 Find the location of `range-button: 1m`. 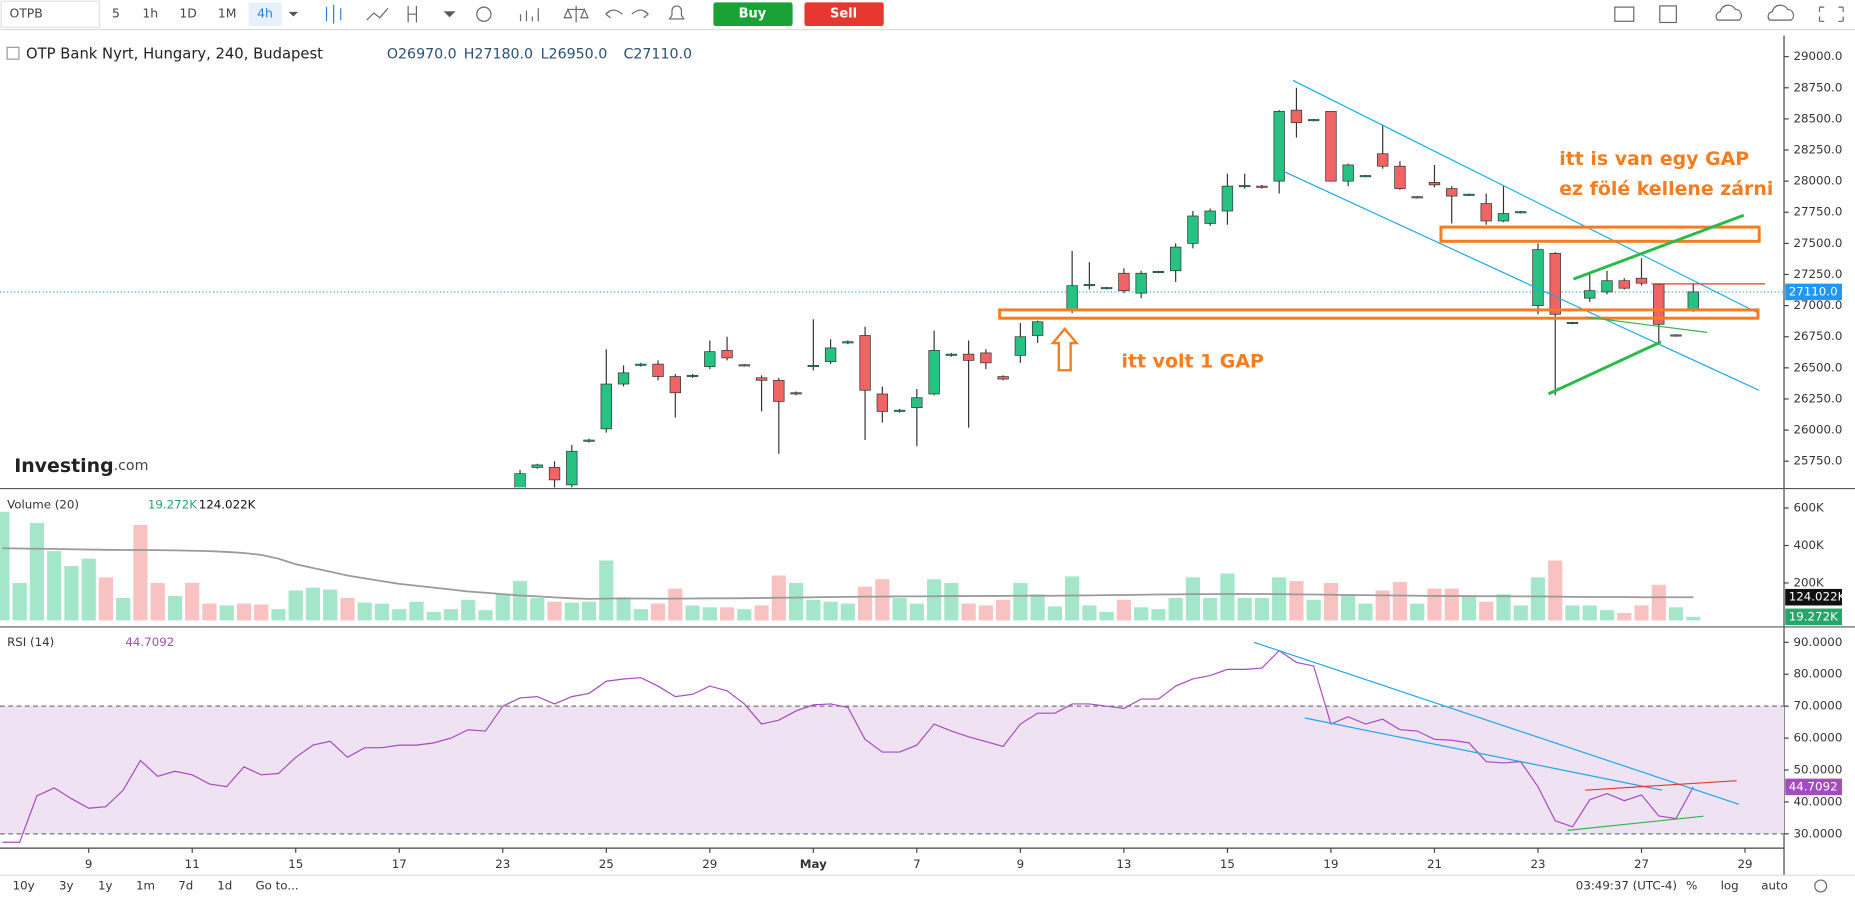

range-button: 1m is located at coordinates (145, 885).